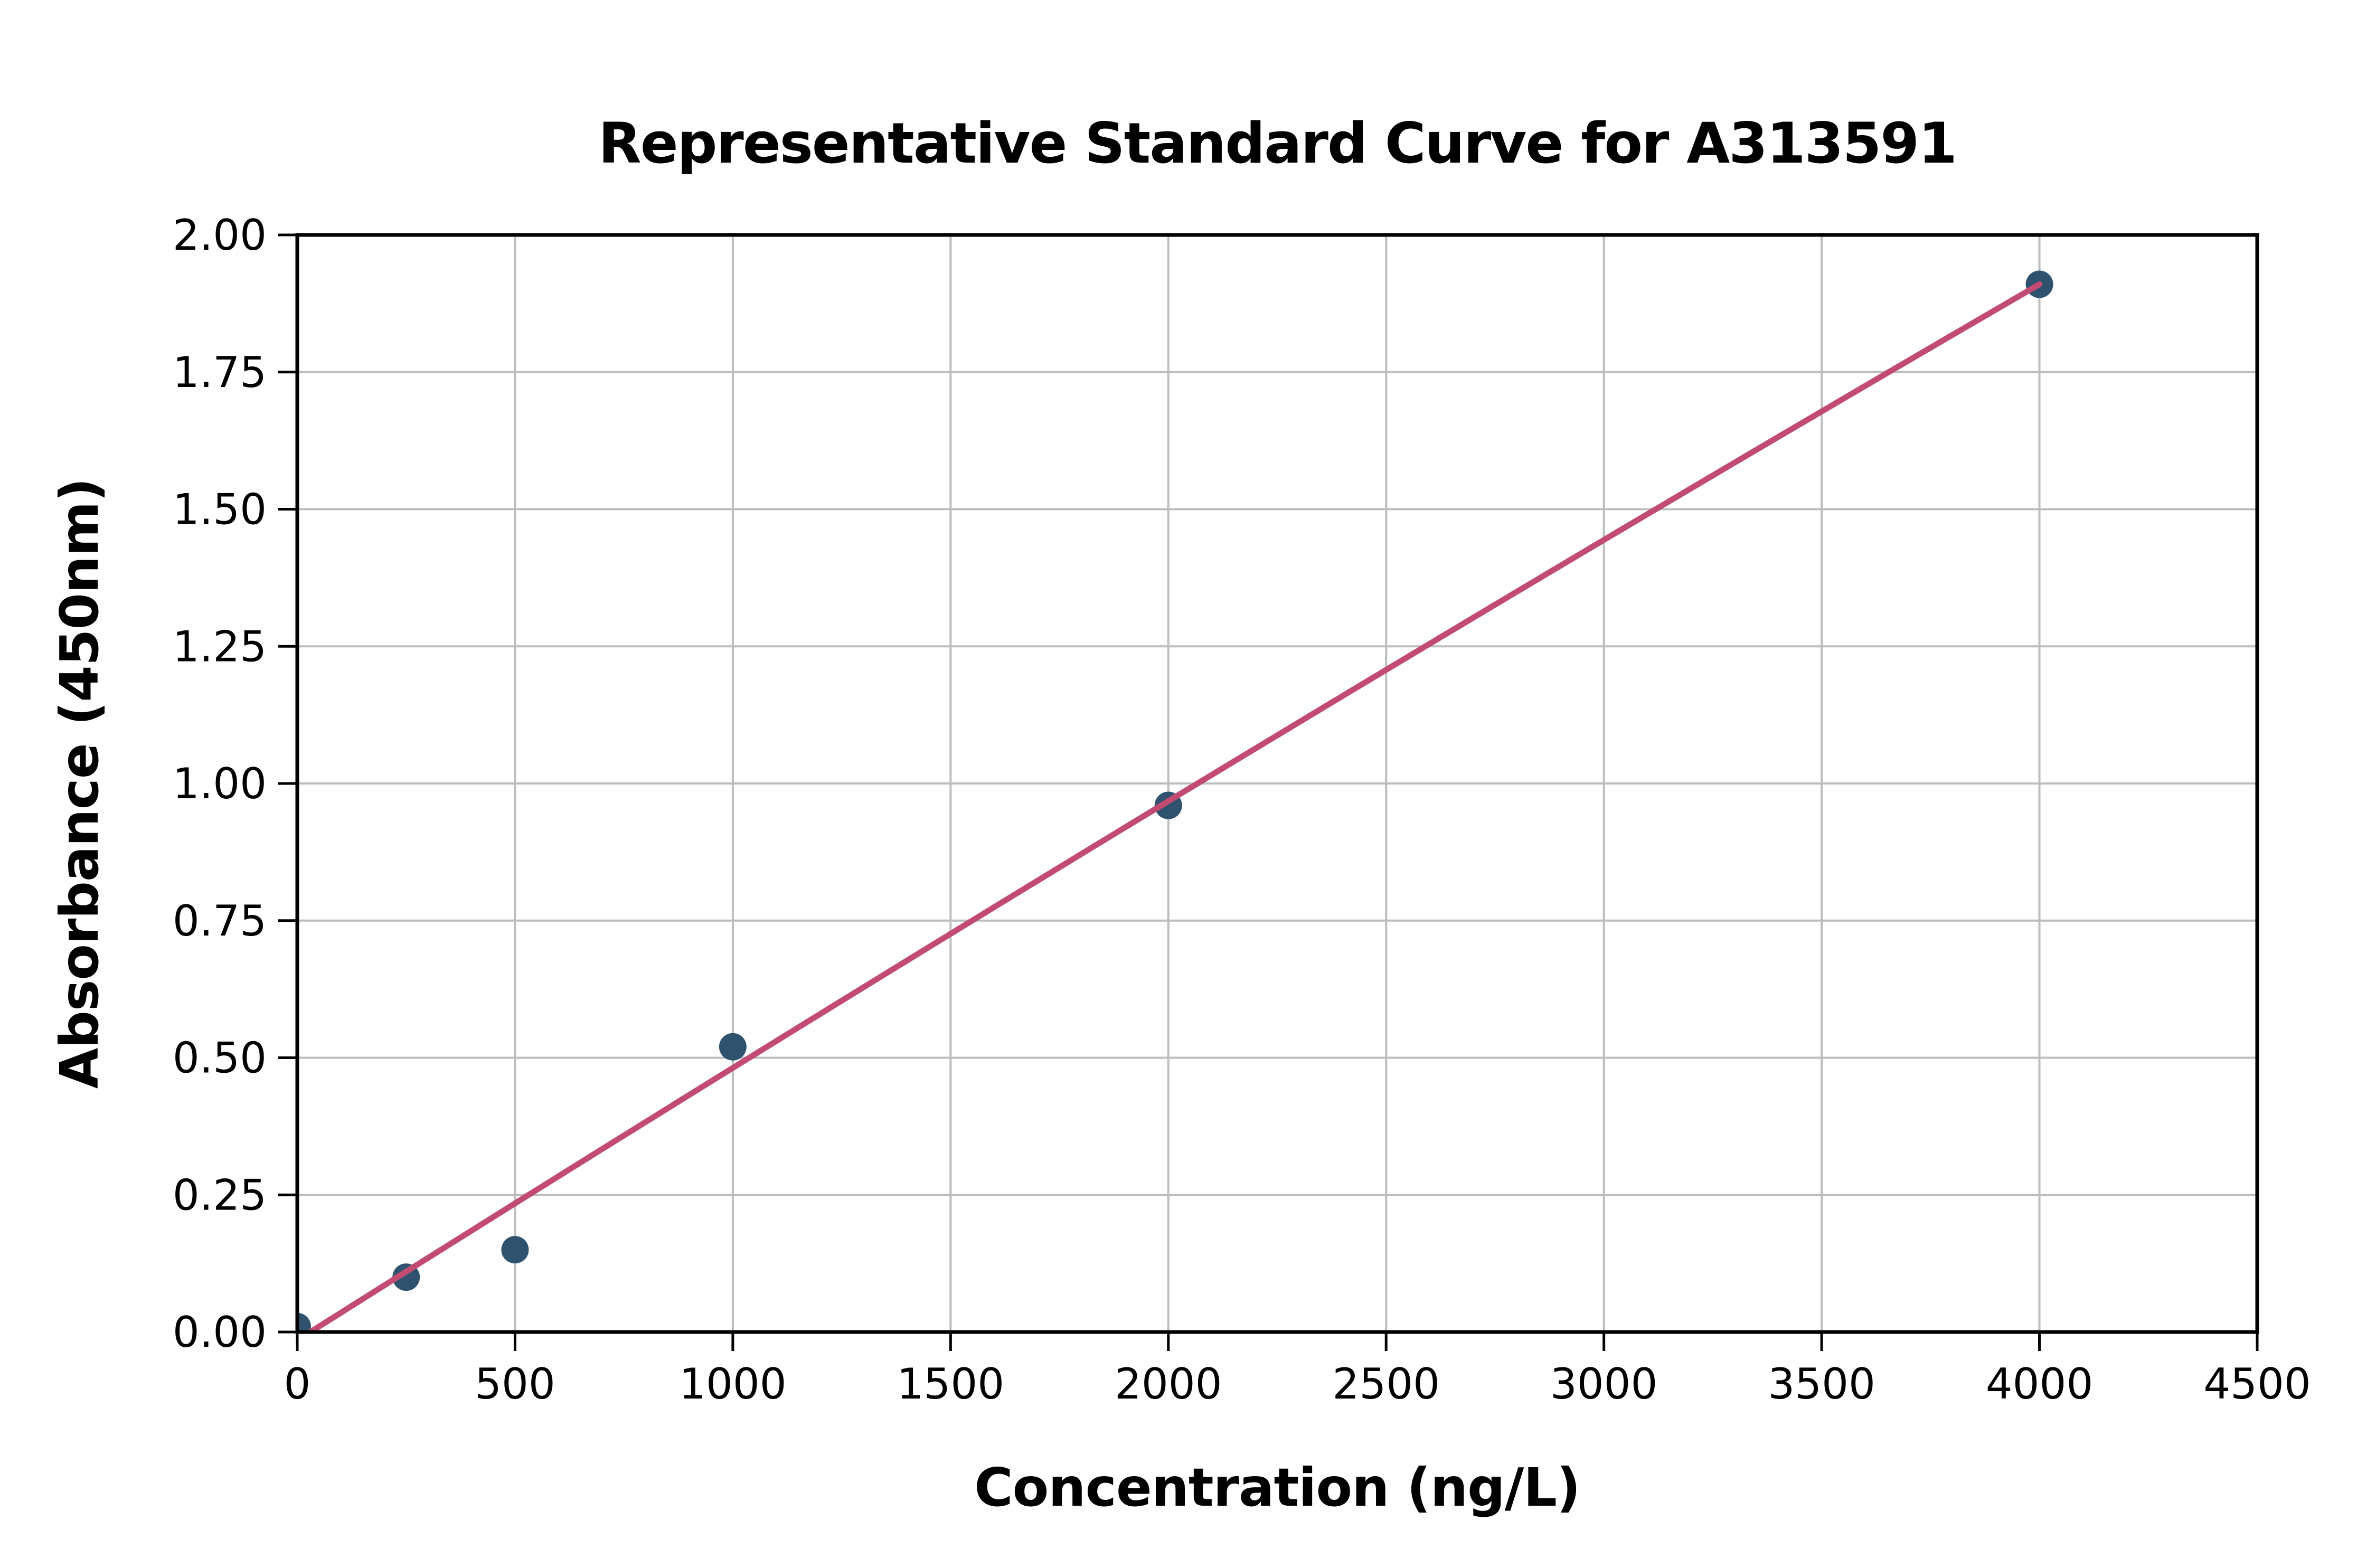  What do you see at coordinates (220, 235) in the screenshot?
I see `y-tick-label: 2.00` at bounding box center [220, 235].